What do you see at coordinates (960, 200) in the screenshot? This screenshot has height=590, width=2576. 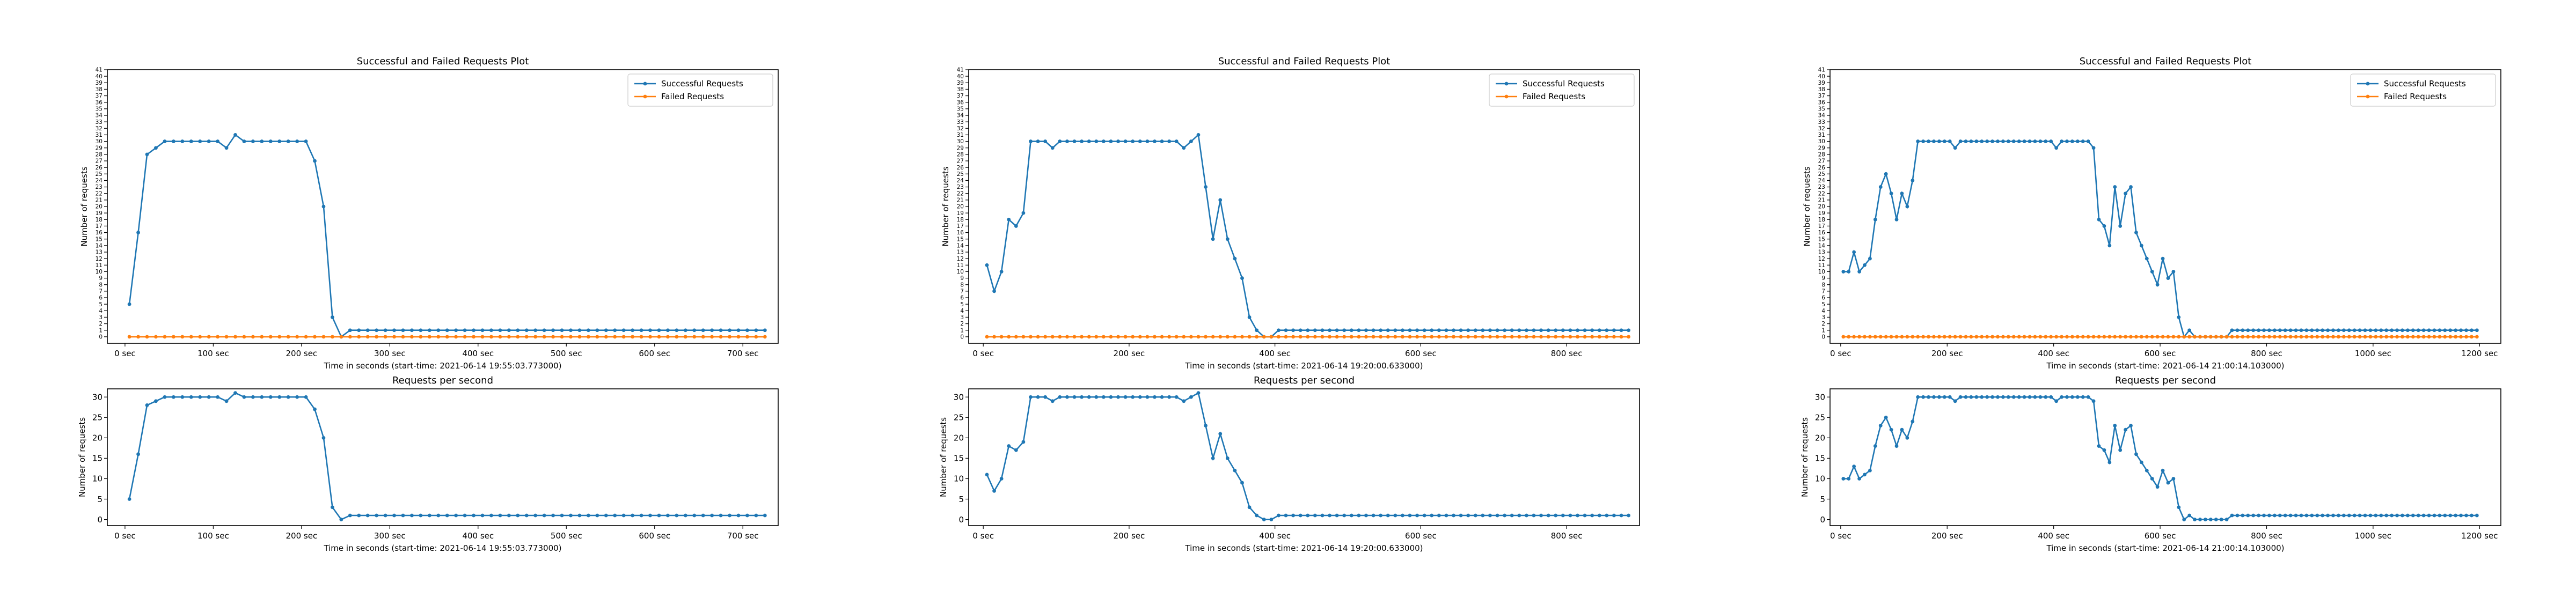 I see `y-tick-label: 21` at bounding box center [960, 200].